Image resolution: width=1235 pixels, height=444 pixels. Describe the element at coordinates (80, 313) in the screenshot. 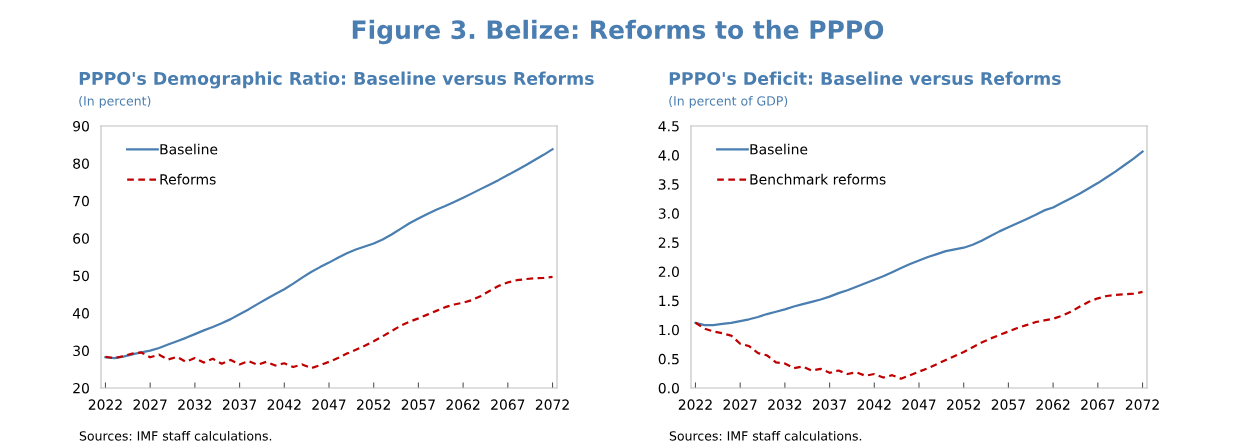

I see `y-tick-label: 40` at that location.